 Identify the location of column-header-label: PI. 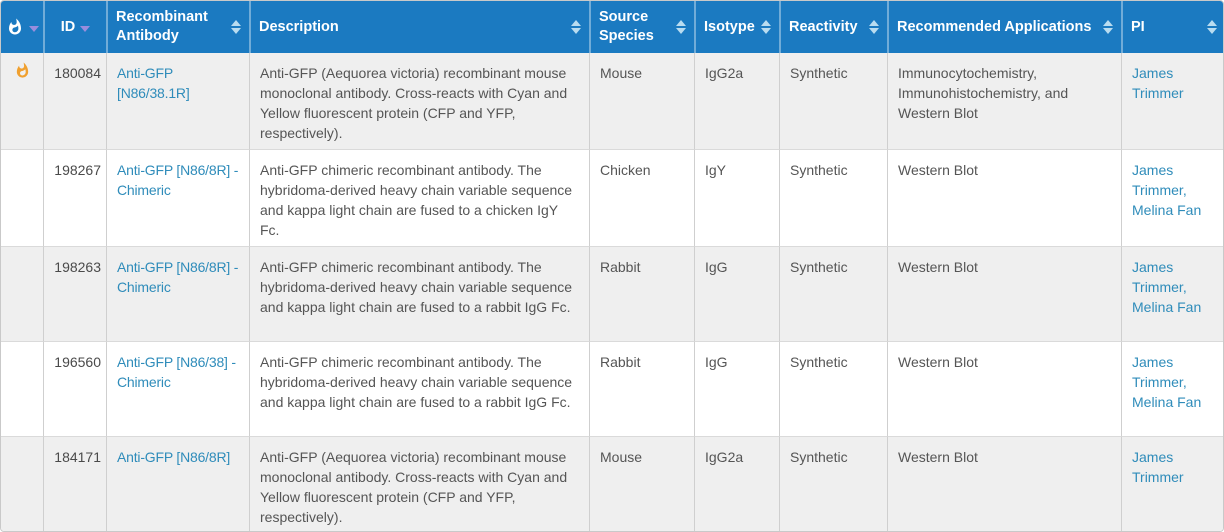
(1138, 26).